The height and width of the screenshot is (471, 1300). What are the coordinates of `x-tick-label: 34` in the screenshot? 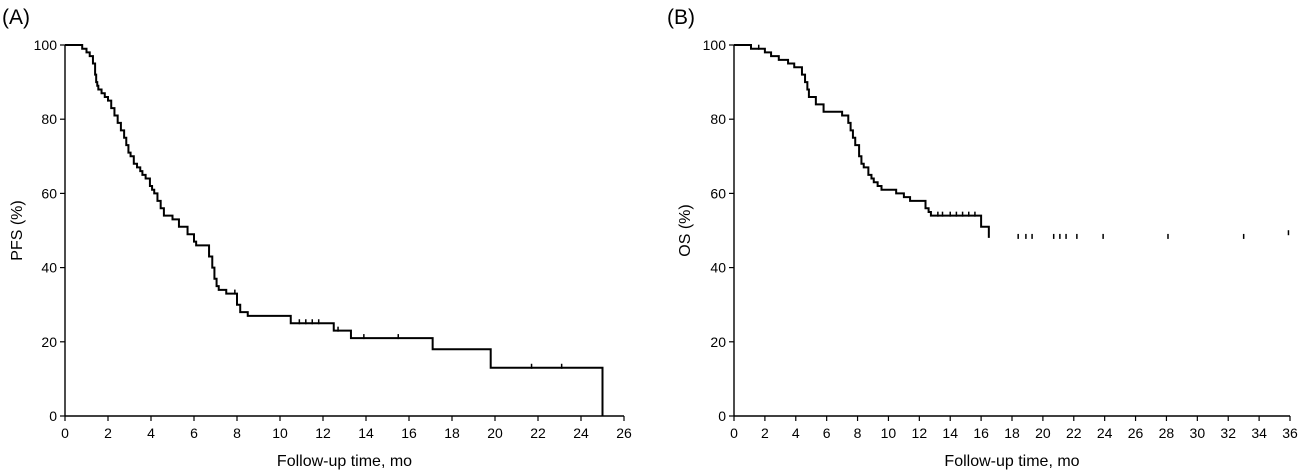 It's located at (1259, 433).